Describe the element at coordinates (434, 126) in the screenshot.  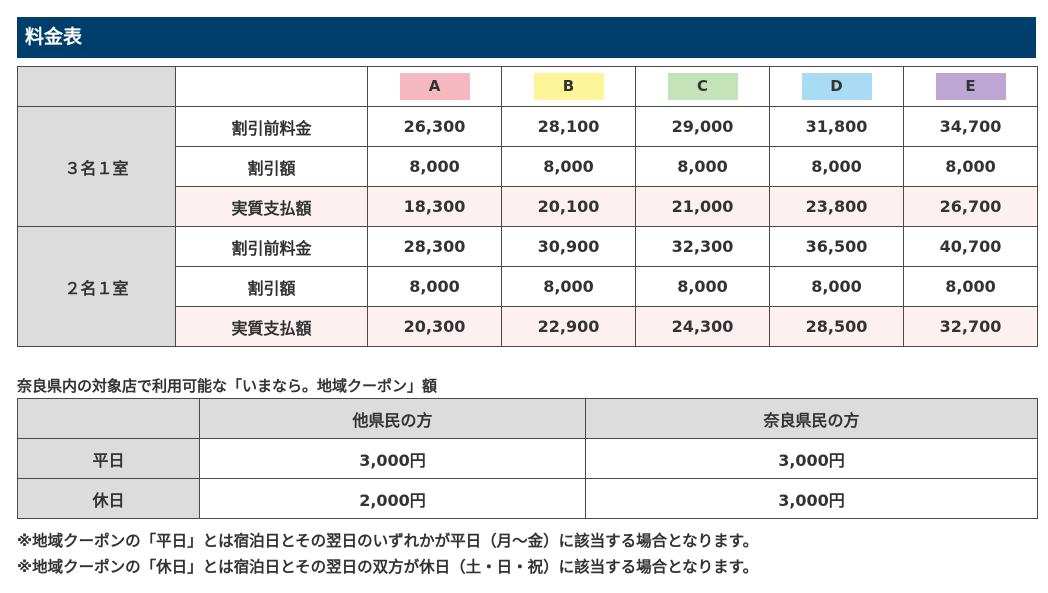
I see `price-value-cell: 26,300` at that location.